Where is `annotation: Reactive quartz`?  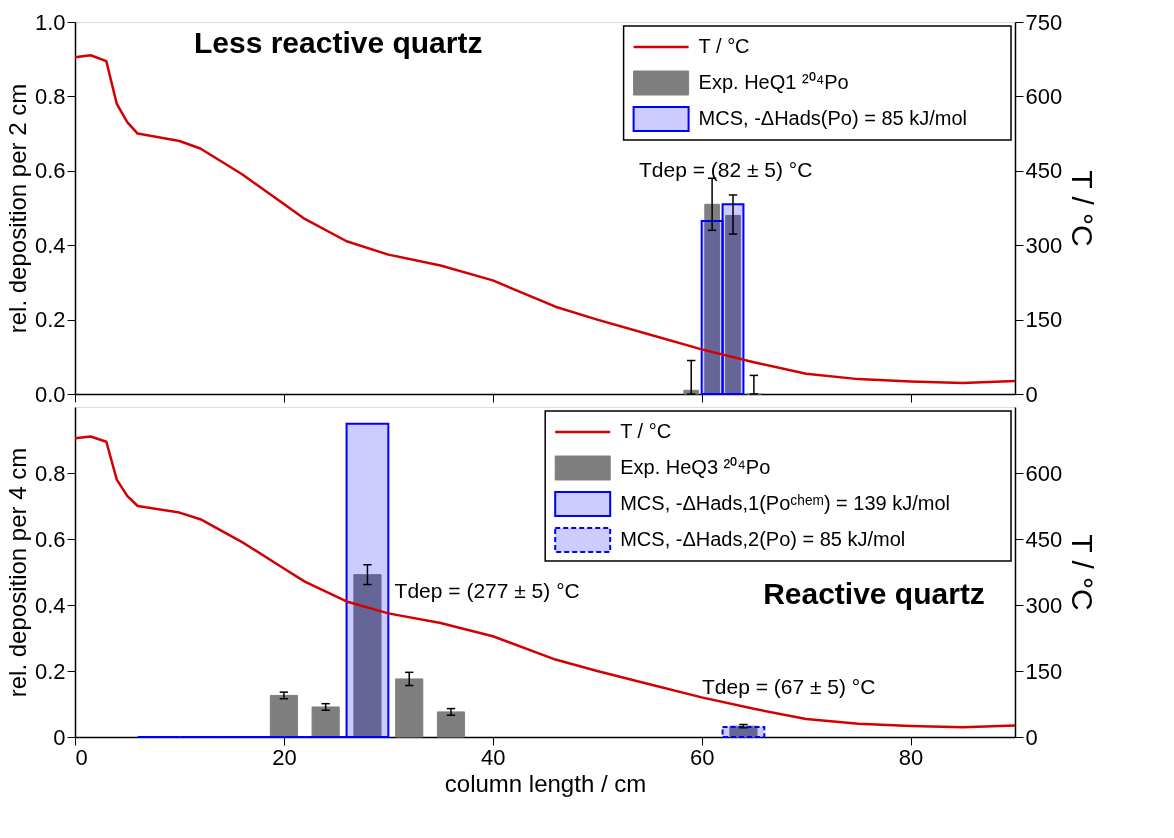 annotation: Reactive quartz is located at coordinates (874, 594).